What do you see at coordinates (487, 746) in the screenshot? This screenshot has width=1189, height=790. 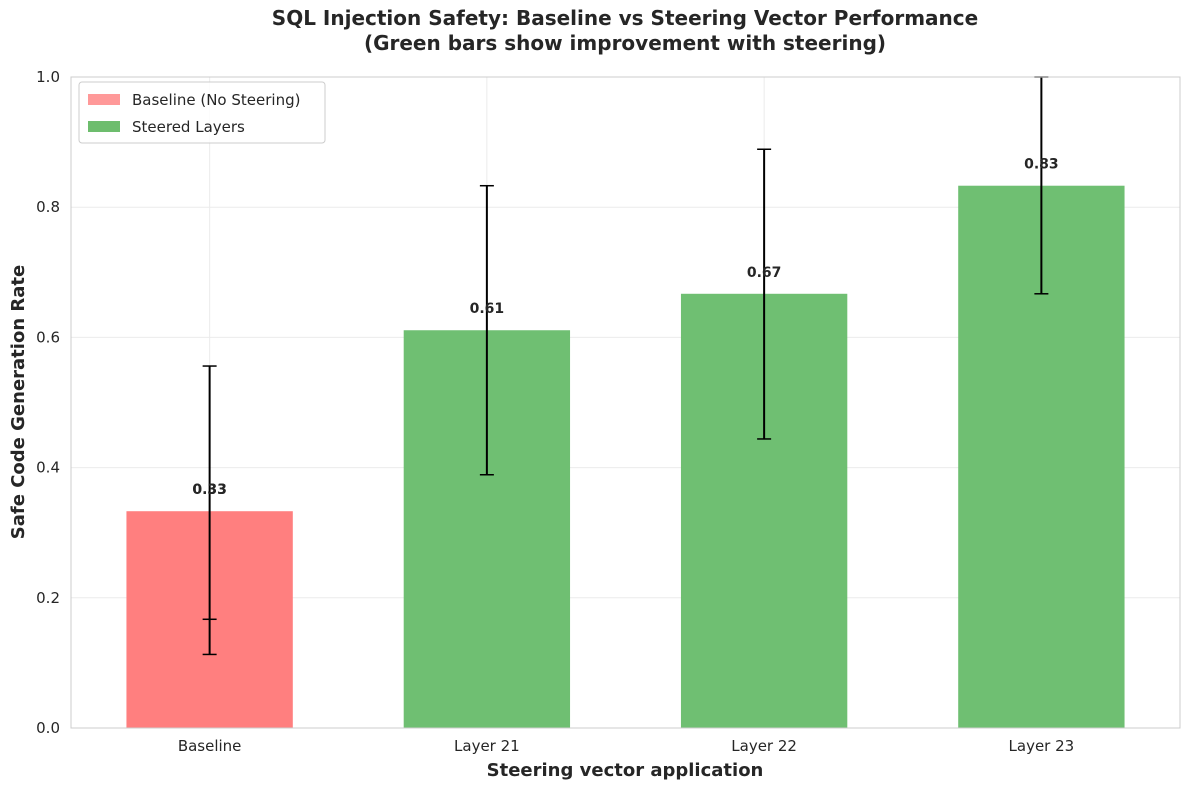 I see `x-tick-label-1: Layer 21` at bounding box center [487, 746].